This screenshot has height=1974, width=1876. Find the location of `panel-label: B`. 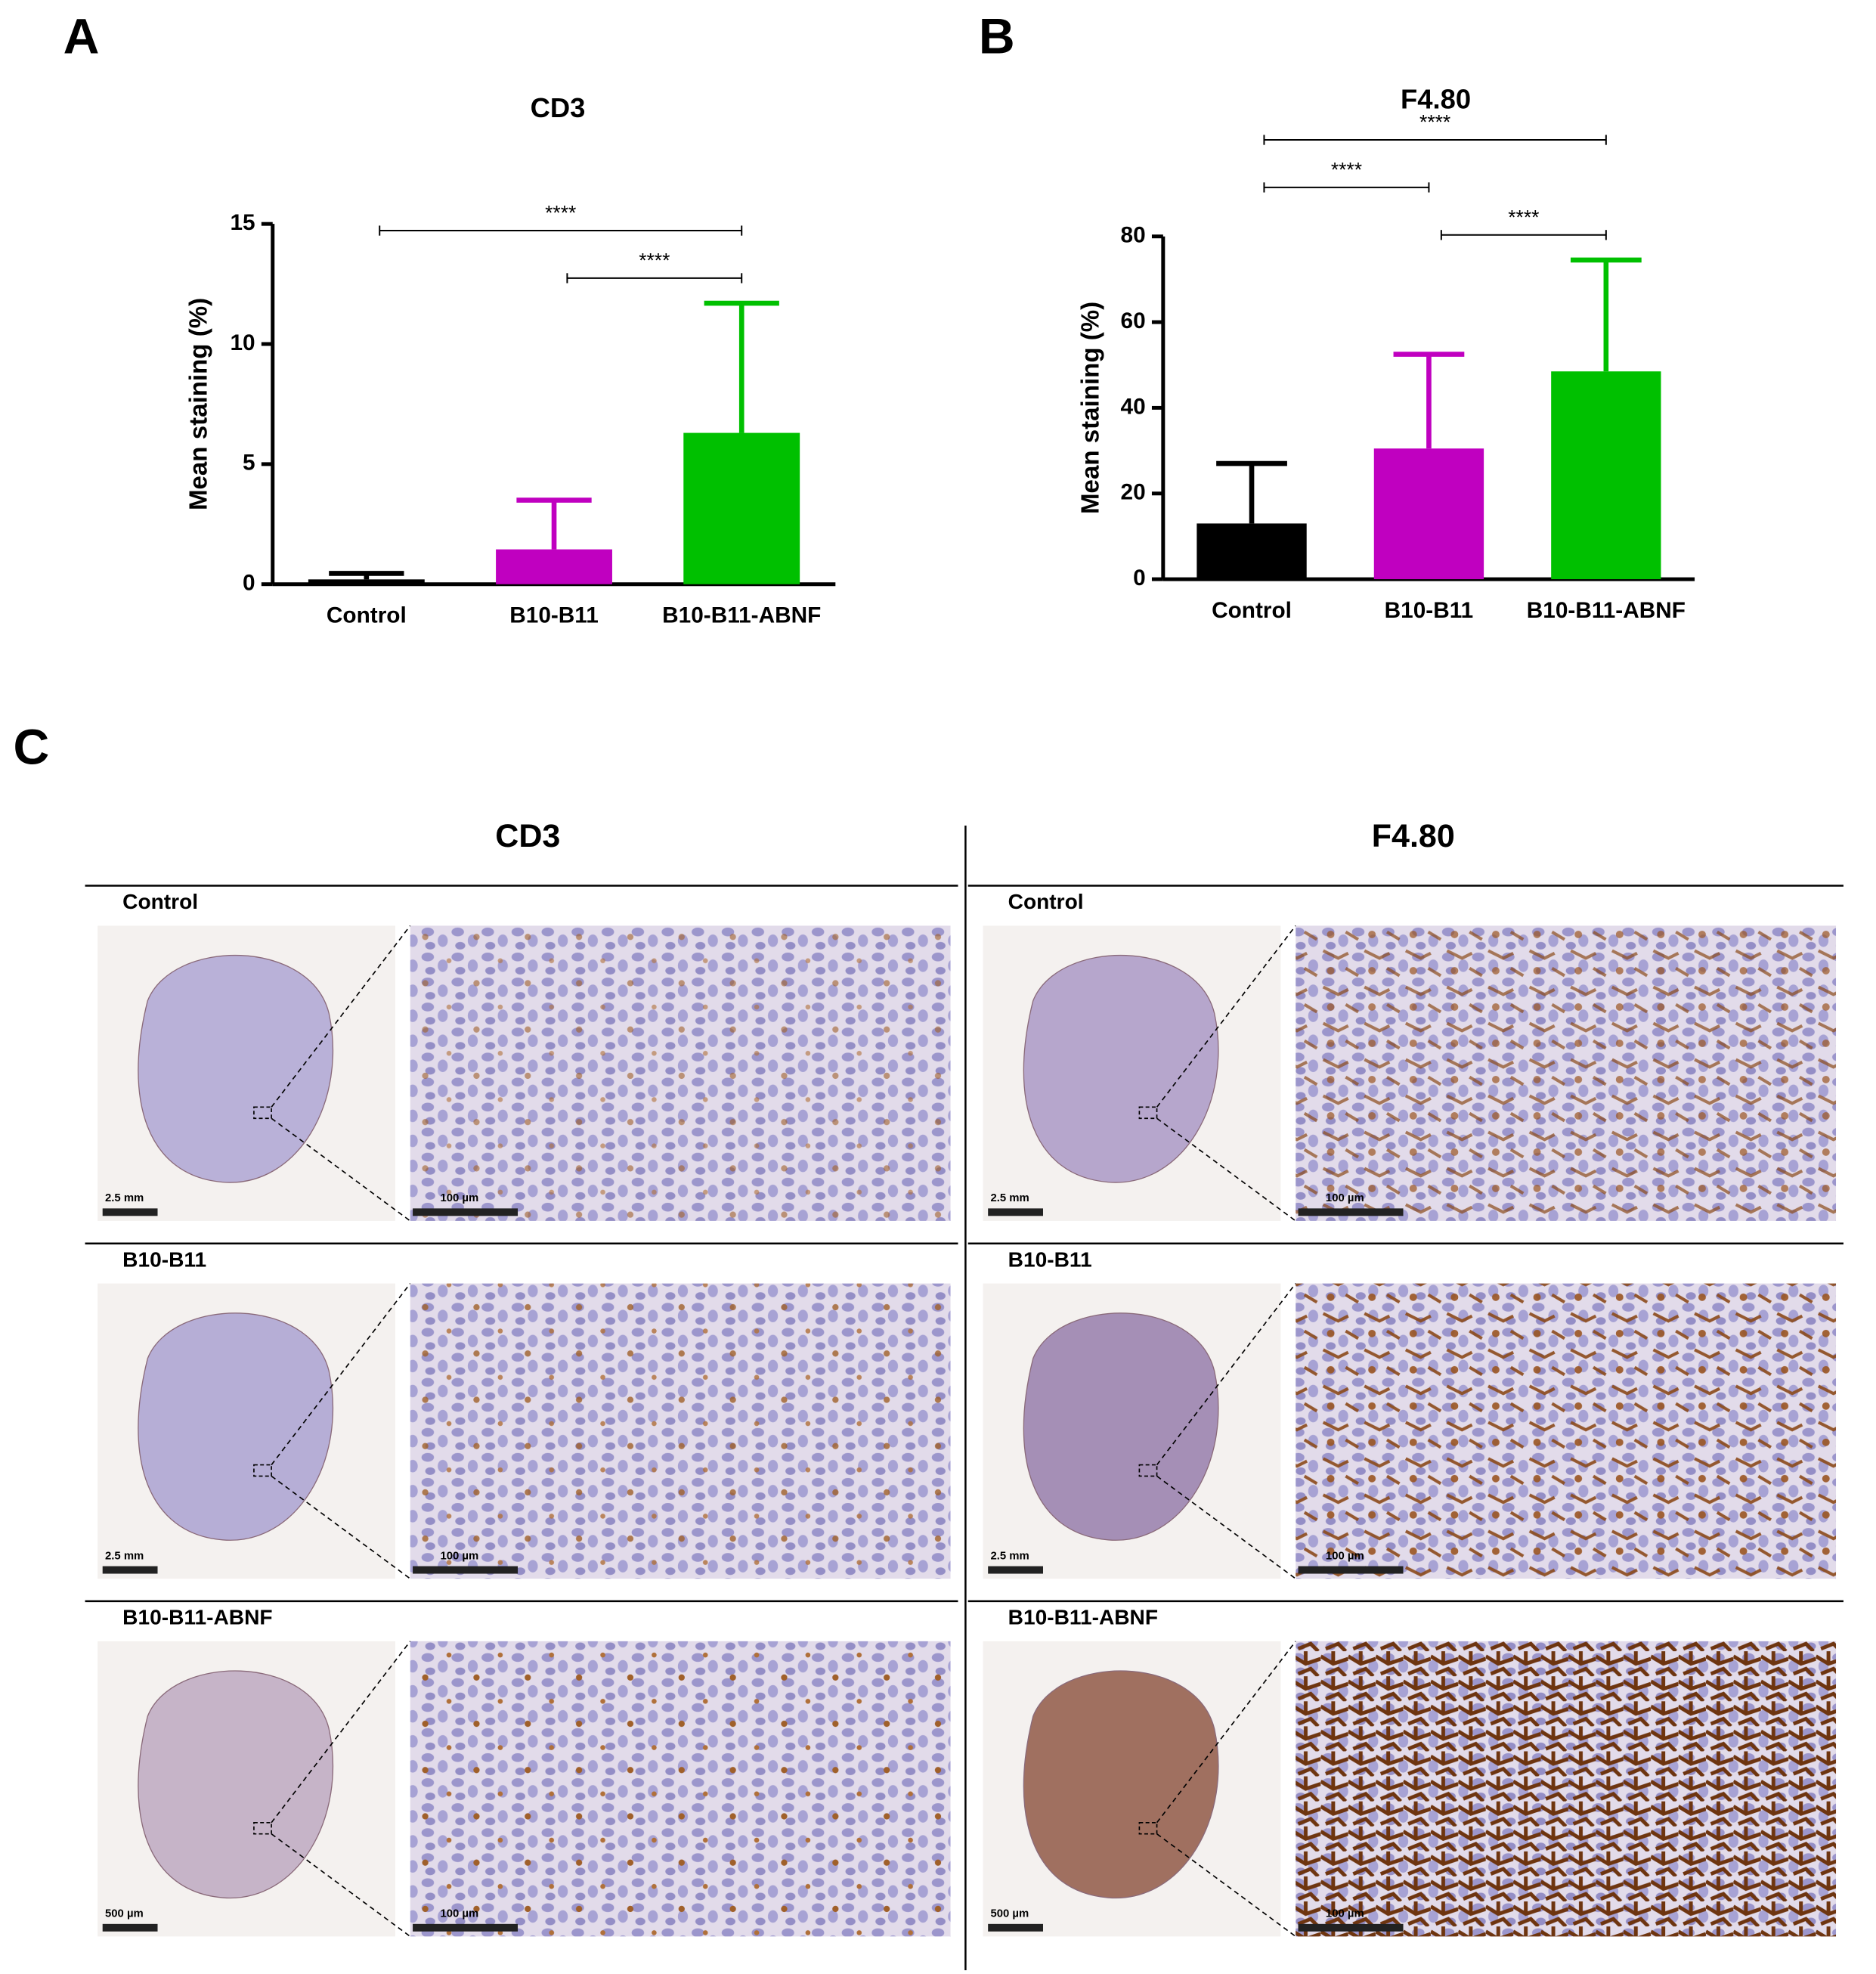

panel-label: B is located at coordinates (997, 36).